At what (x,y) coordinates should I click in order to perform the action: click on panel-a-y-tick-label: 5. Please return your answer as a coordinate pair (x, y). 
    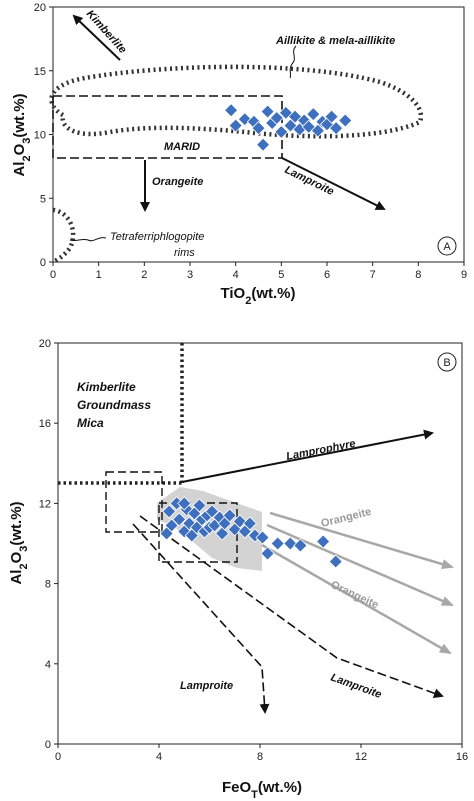
    Looking at the image, I should click on (43, 199).